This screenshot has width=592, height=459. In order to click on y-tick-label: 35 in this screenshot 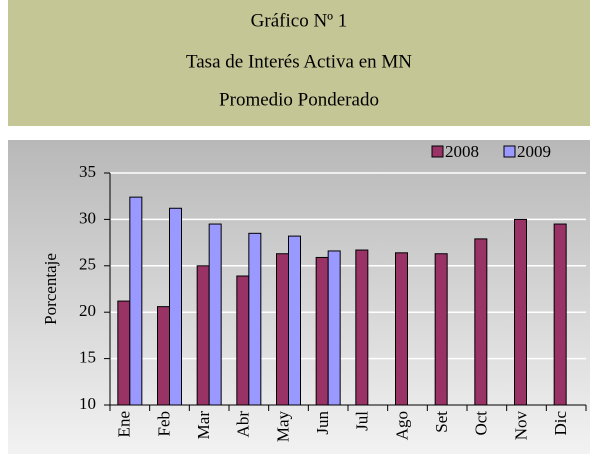, I will do `click(87, 171)`.